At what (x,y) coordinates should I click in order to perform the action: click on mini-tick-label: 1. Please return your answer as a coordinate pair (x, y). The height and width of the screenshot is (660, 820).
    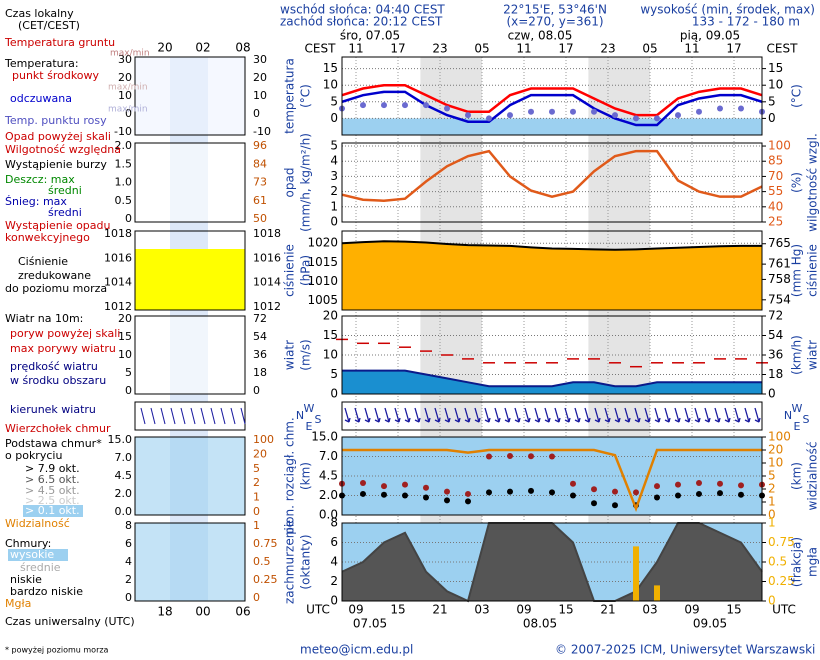
    Looking at the image, I should click on (256, 525).